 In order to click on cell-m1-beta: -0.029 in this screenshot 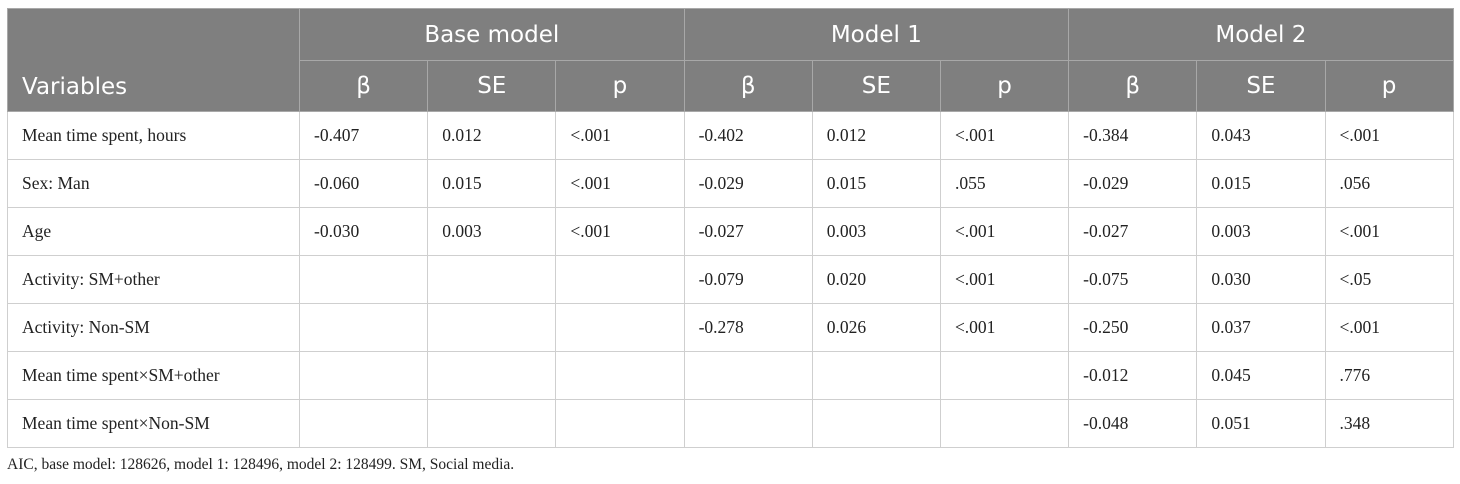, I will do `click(748, 183)`.